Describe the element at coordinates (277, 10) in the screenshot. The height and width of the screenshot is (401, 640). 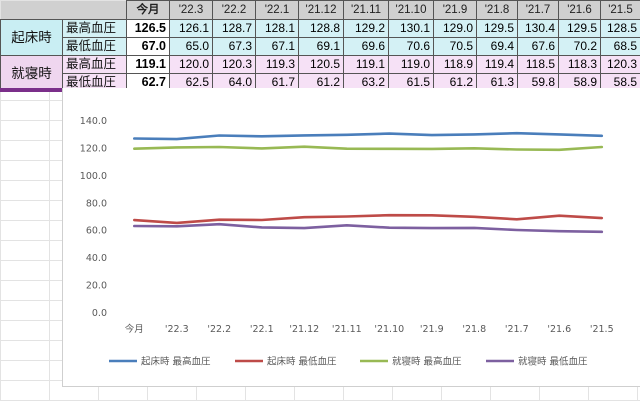
I see `column-header-3: '22.1` at that location.